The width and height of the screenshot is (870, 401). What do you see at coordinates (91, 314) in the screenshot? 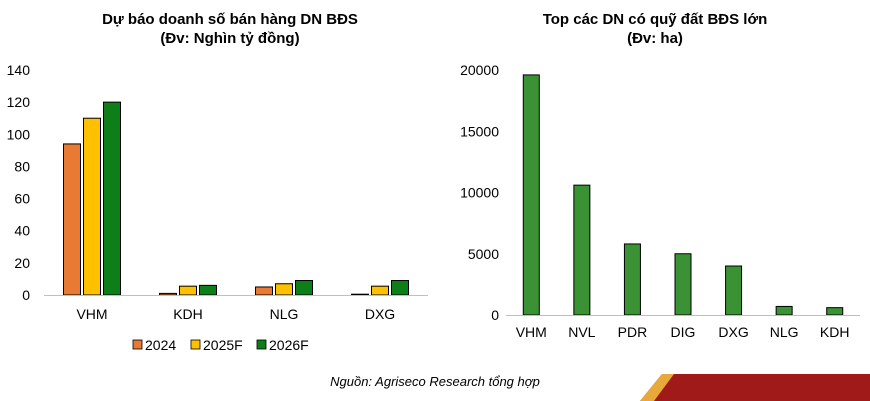
I see `c1-category-0: VHM` at bounding box center [91, 314].